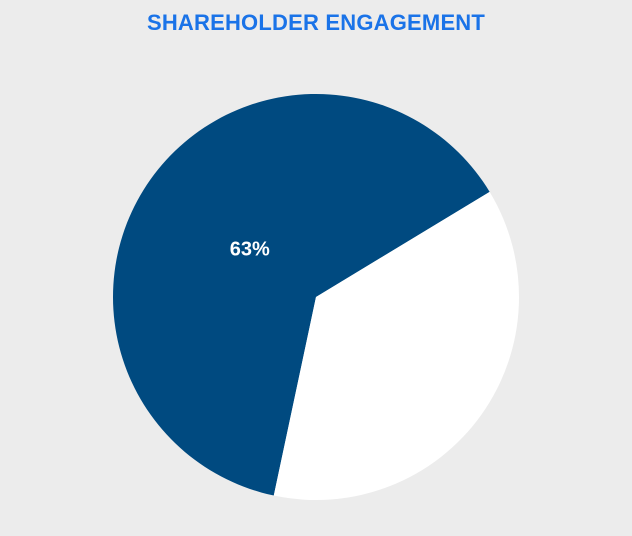 The width and height of the screenshot is (632, 536). I want to click on chart-title: SHAREHOLDER ENGAGEMENT, so click(316, 22).